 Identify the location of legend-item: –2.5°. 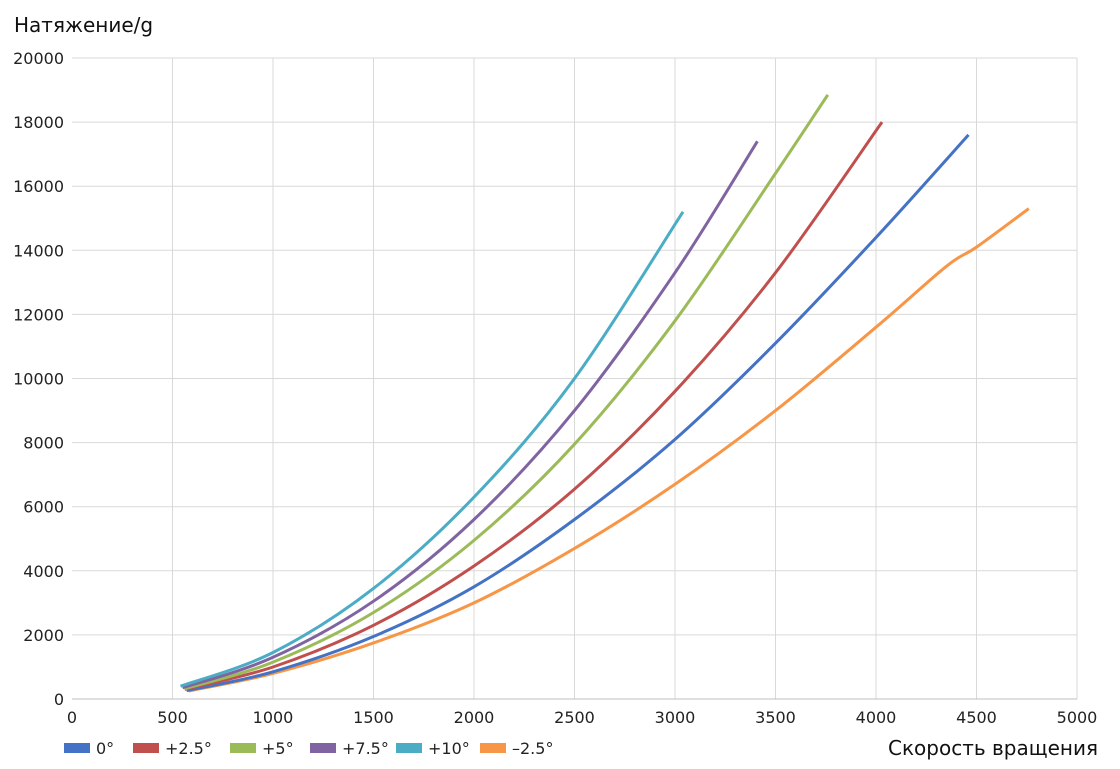
(516, 748).